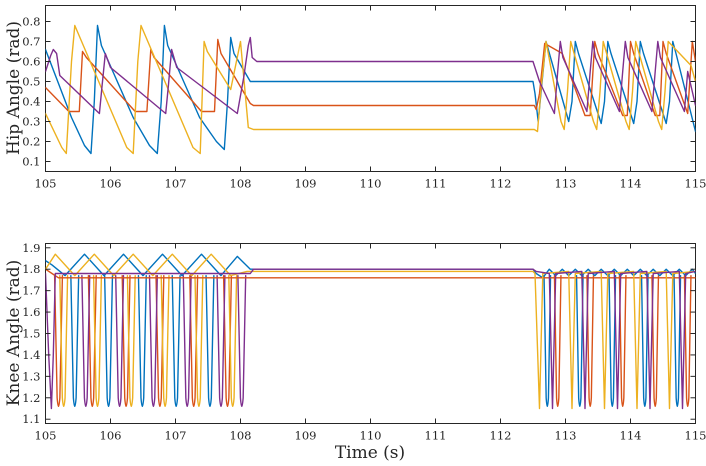 The image size is (706, 466). I want to click on hip-ytick-label: 0.3, so click(31, 122).